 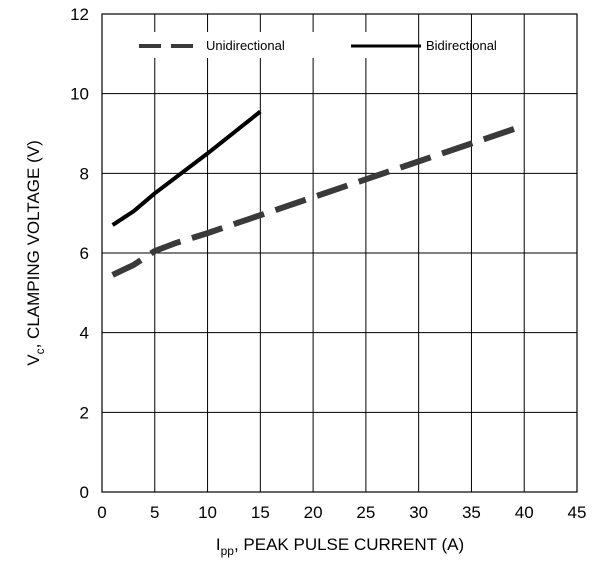 What do you see at coordinates (79, 94) in the screenshot?
I see `y-tick-label: 10` at bounding box center [79, 94].